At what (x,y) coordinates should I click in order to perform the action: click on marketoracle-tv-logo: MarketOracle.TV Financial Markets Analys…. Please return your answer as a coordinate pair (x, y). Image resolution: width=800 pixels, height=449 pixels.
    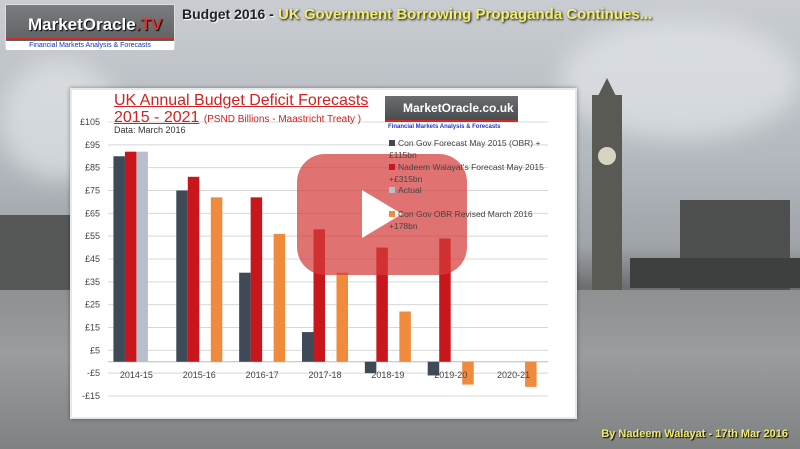
    Looking at the image, I should click on (90, 27).